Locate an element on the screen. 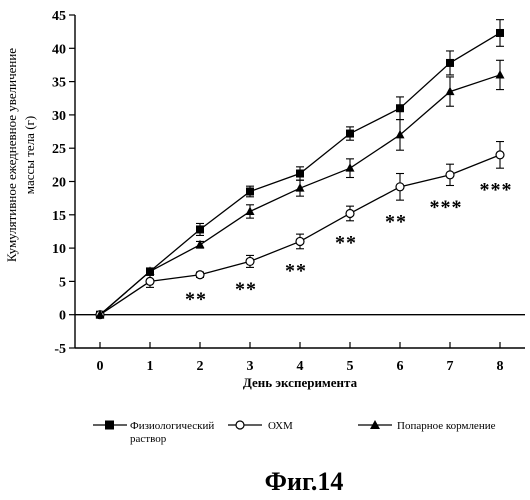  legend-item-oxm: ОХМ is located at coordinates (260, 426).